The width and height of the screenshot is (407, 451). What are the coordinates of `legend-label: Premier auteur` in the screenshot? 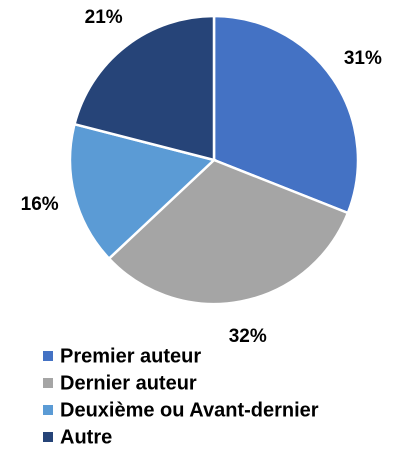 It's located at (130, 356).